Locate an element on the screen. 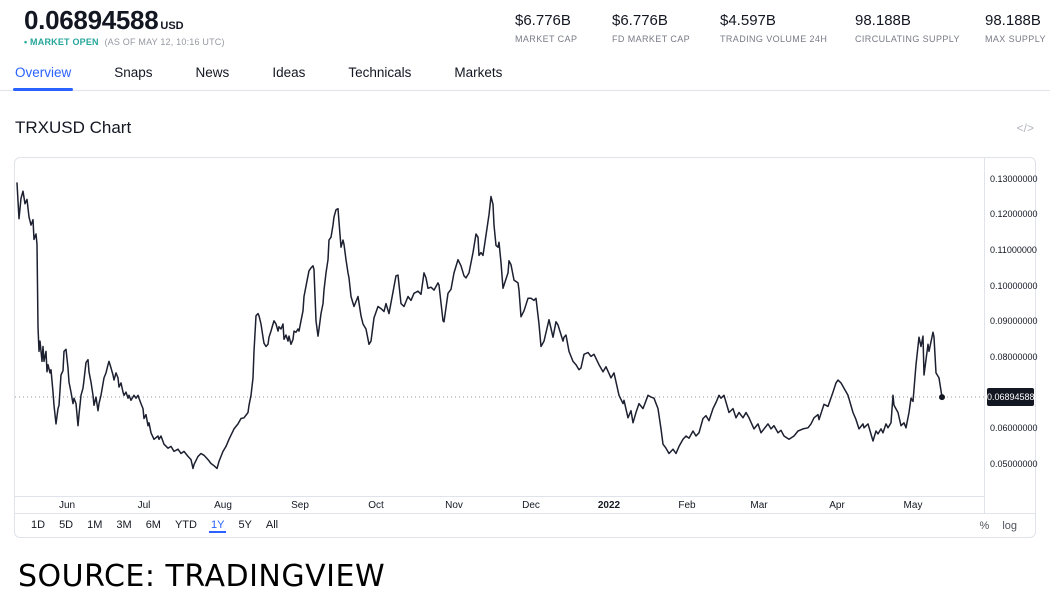  stat-trading-volume-24h: $4.597B TRADING VOLUME 24H is located at coordinates (773, 28).